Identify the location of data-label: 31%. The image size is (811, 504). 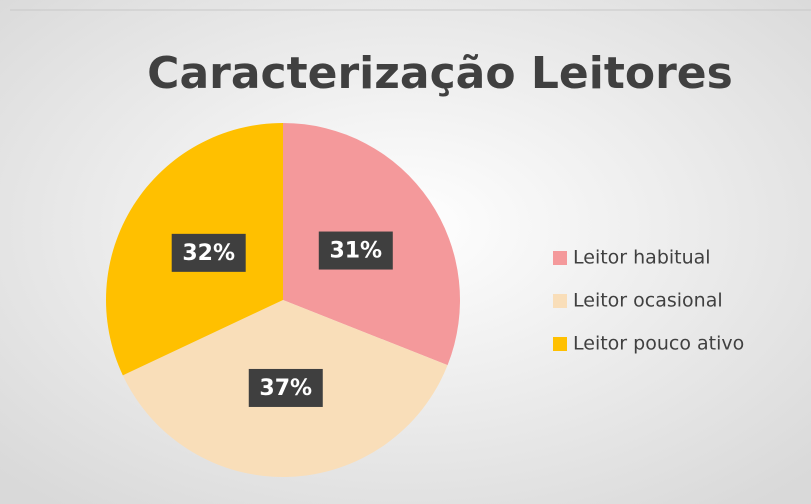
(355, 251).